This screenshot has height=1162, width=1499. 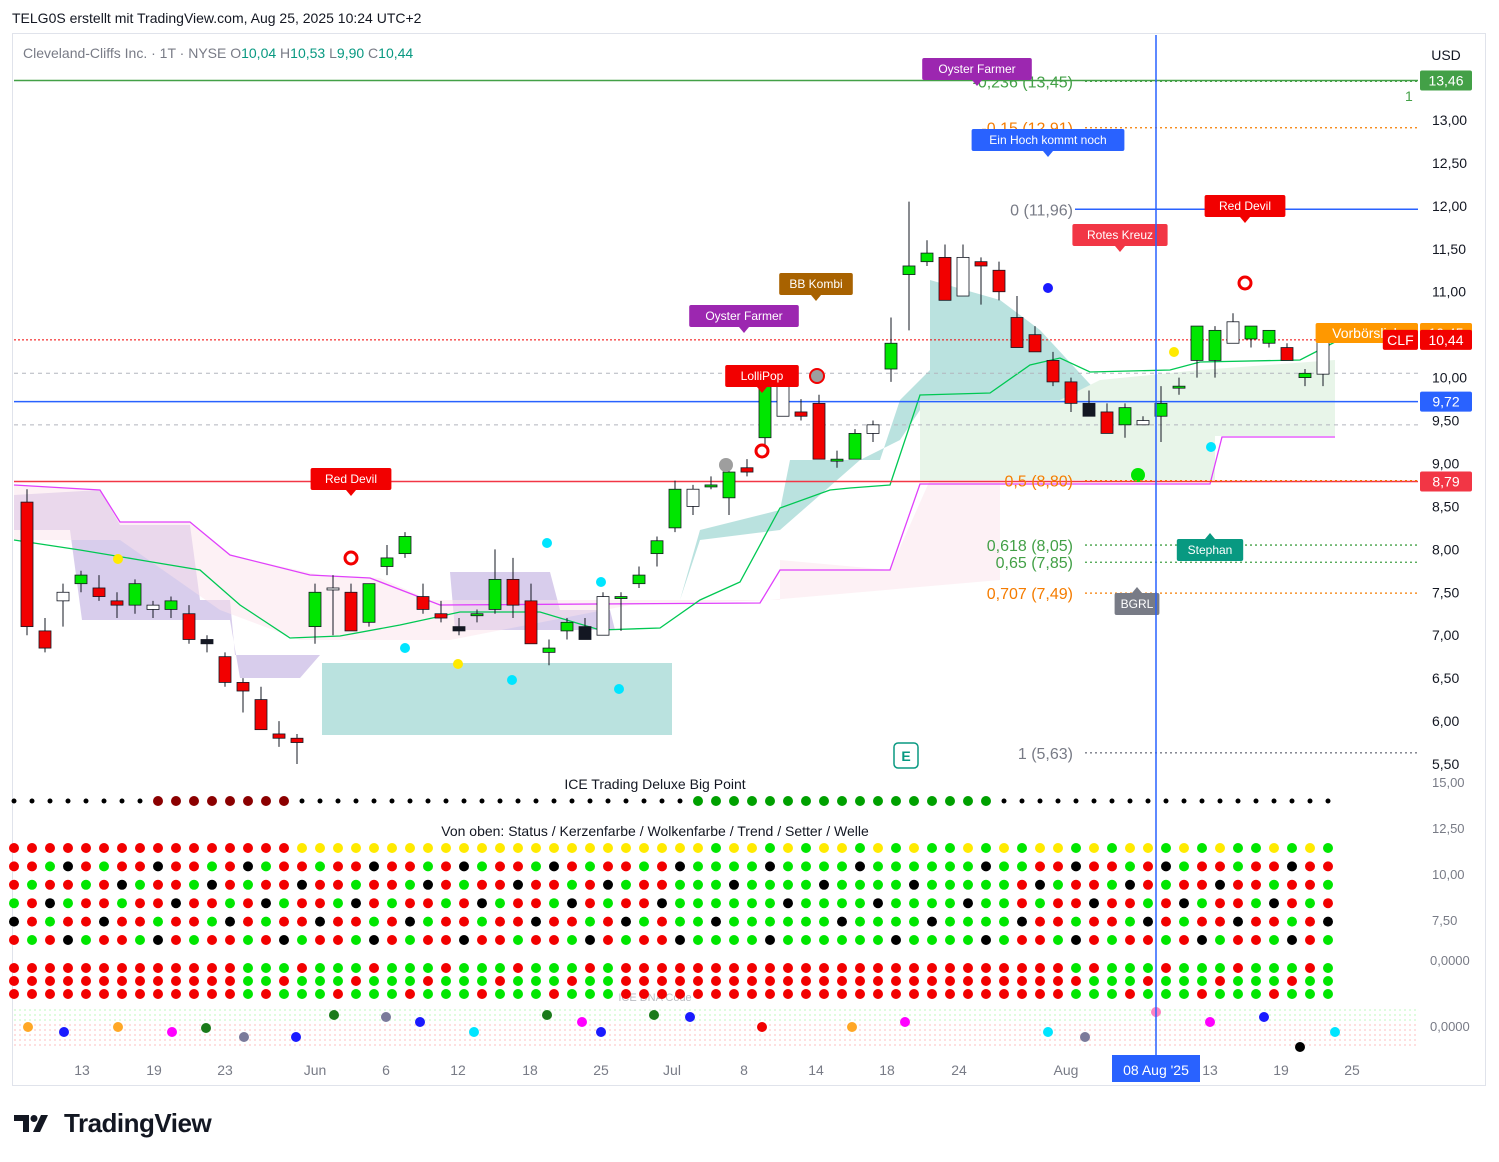 I want to click on x-tick-label: 18, so click(x=887, y=1070).